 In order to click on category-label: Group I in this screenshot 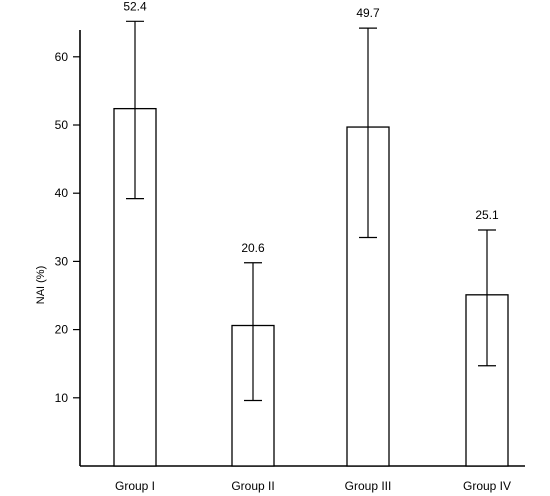, I will do `click(135, 486)`.